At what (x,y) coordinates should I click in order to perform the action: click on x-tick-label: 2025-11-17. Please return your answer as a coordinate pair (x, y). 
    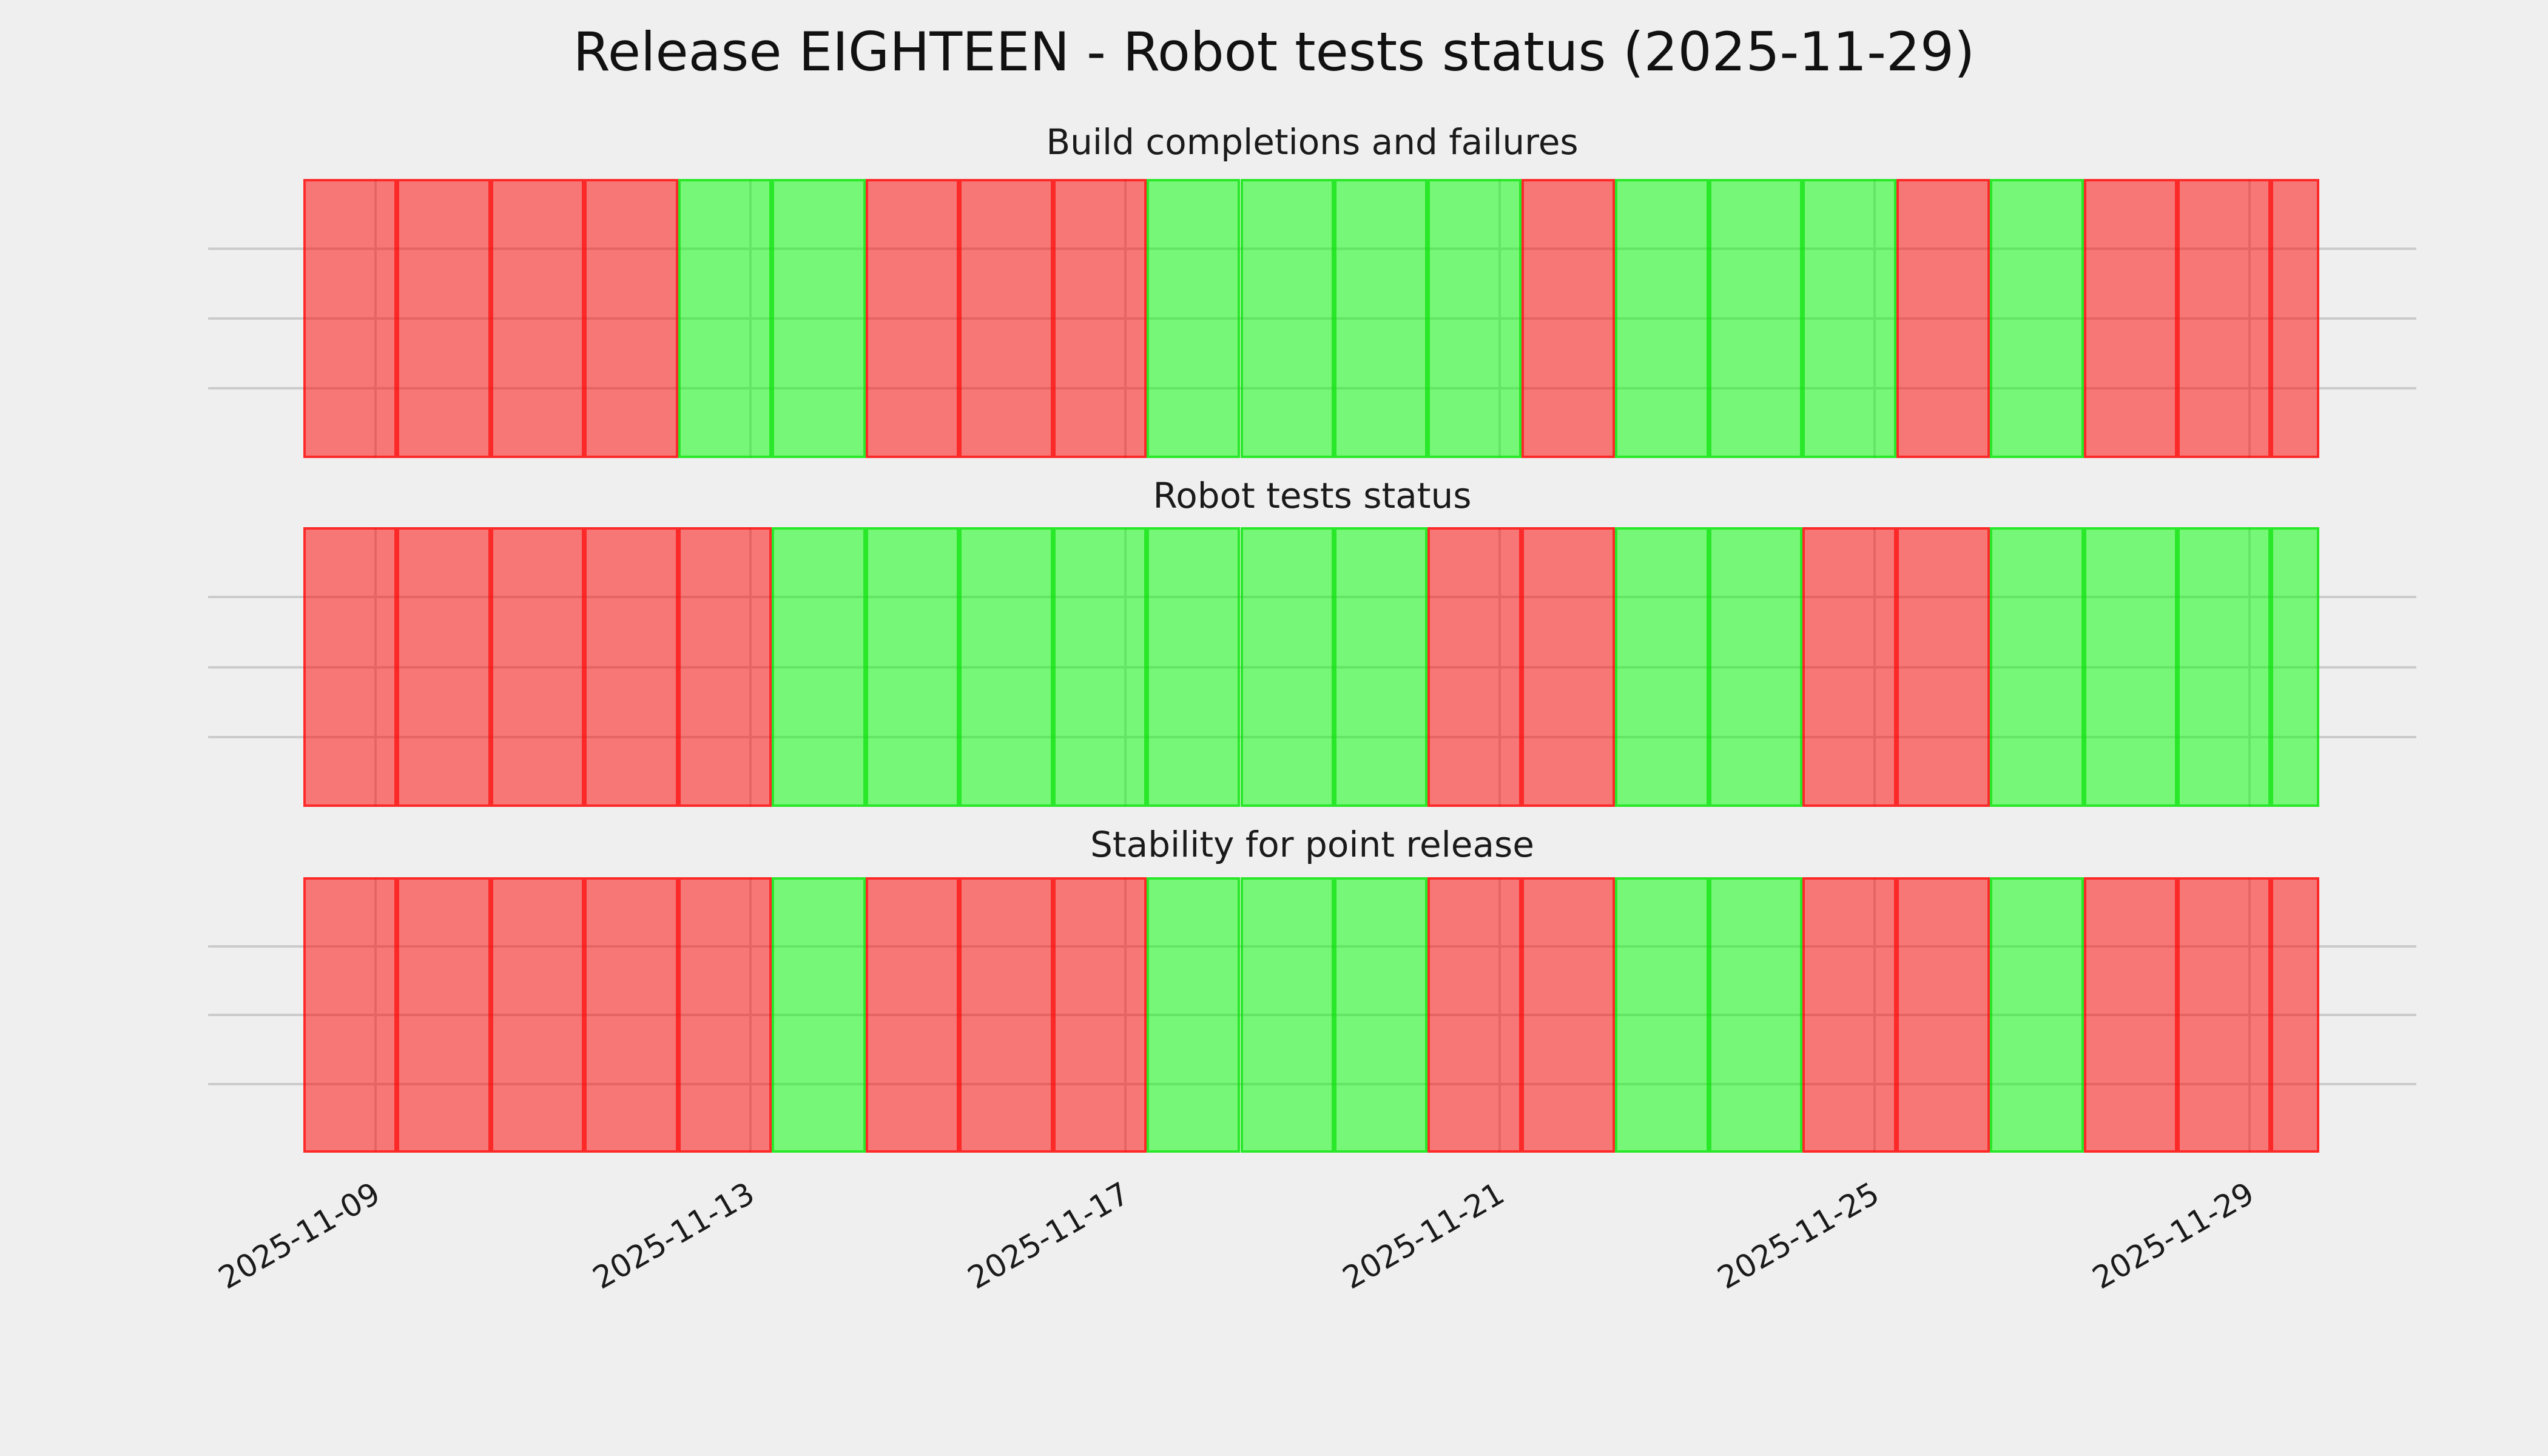
    Looking at the image, I should click on (1049, 1236).